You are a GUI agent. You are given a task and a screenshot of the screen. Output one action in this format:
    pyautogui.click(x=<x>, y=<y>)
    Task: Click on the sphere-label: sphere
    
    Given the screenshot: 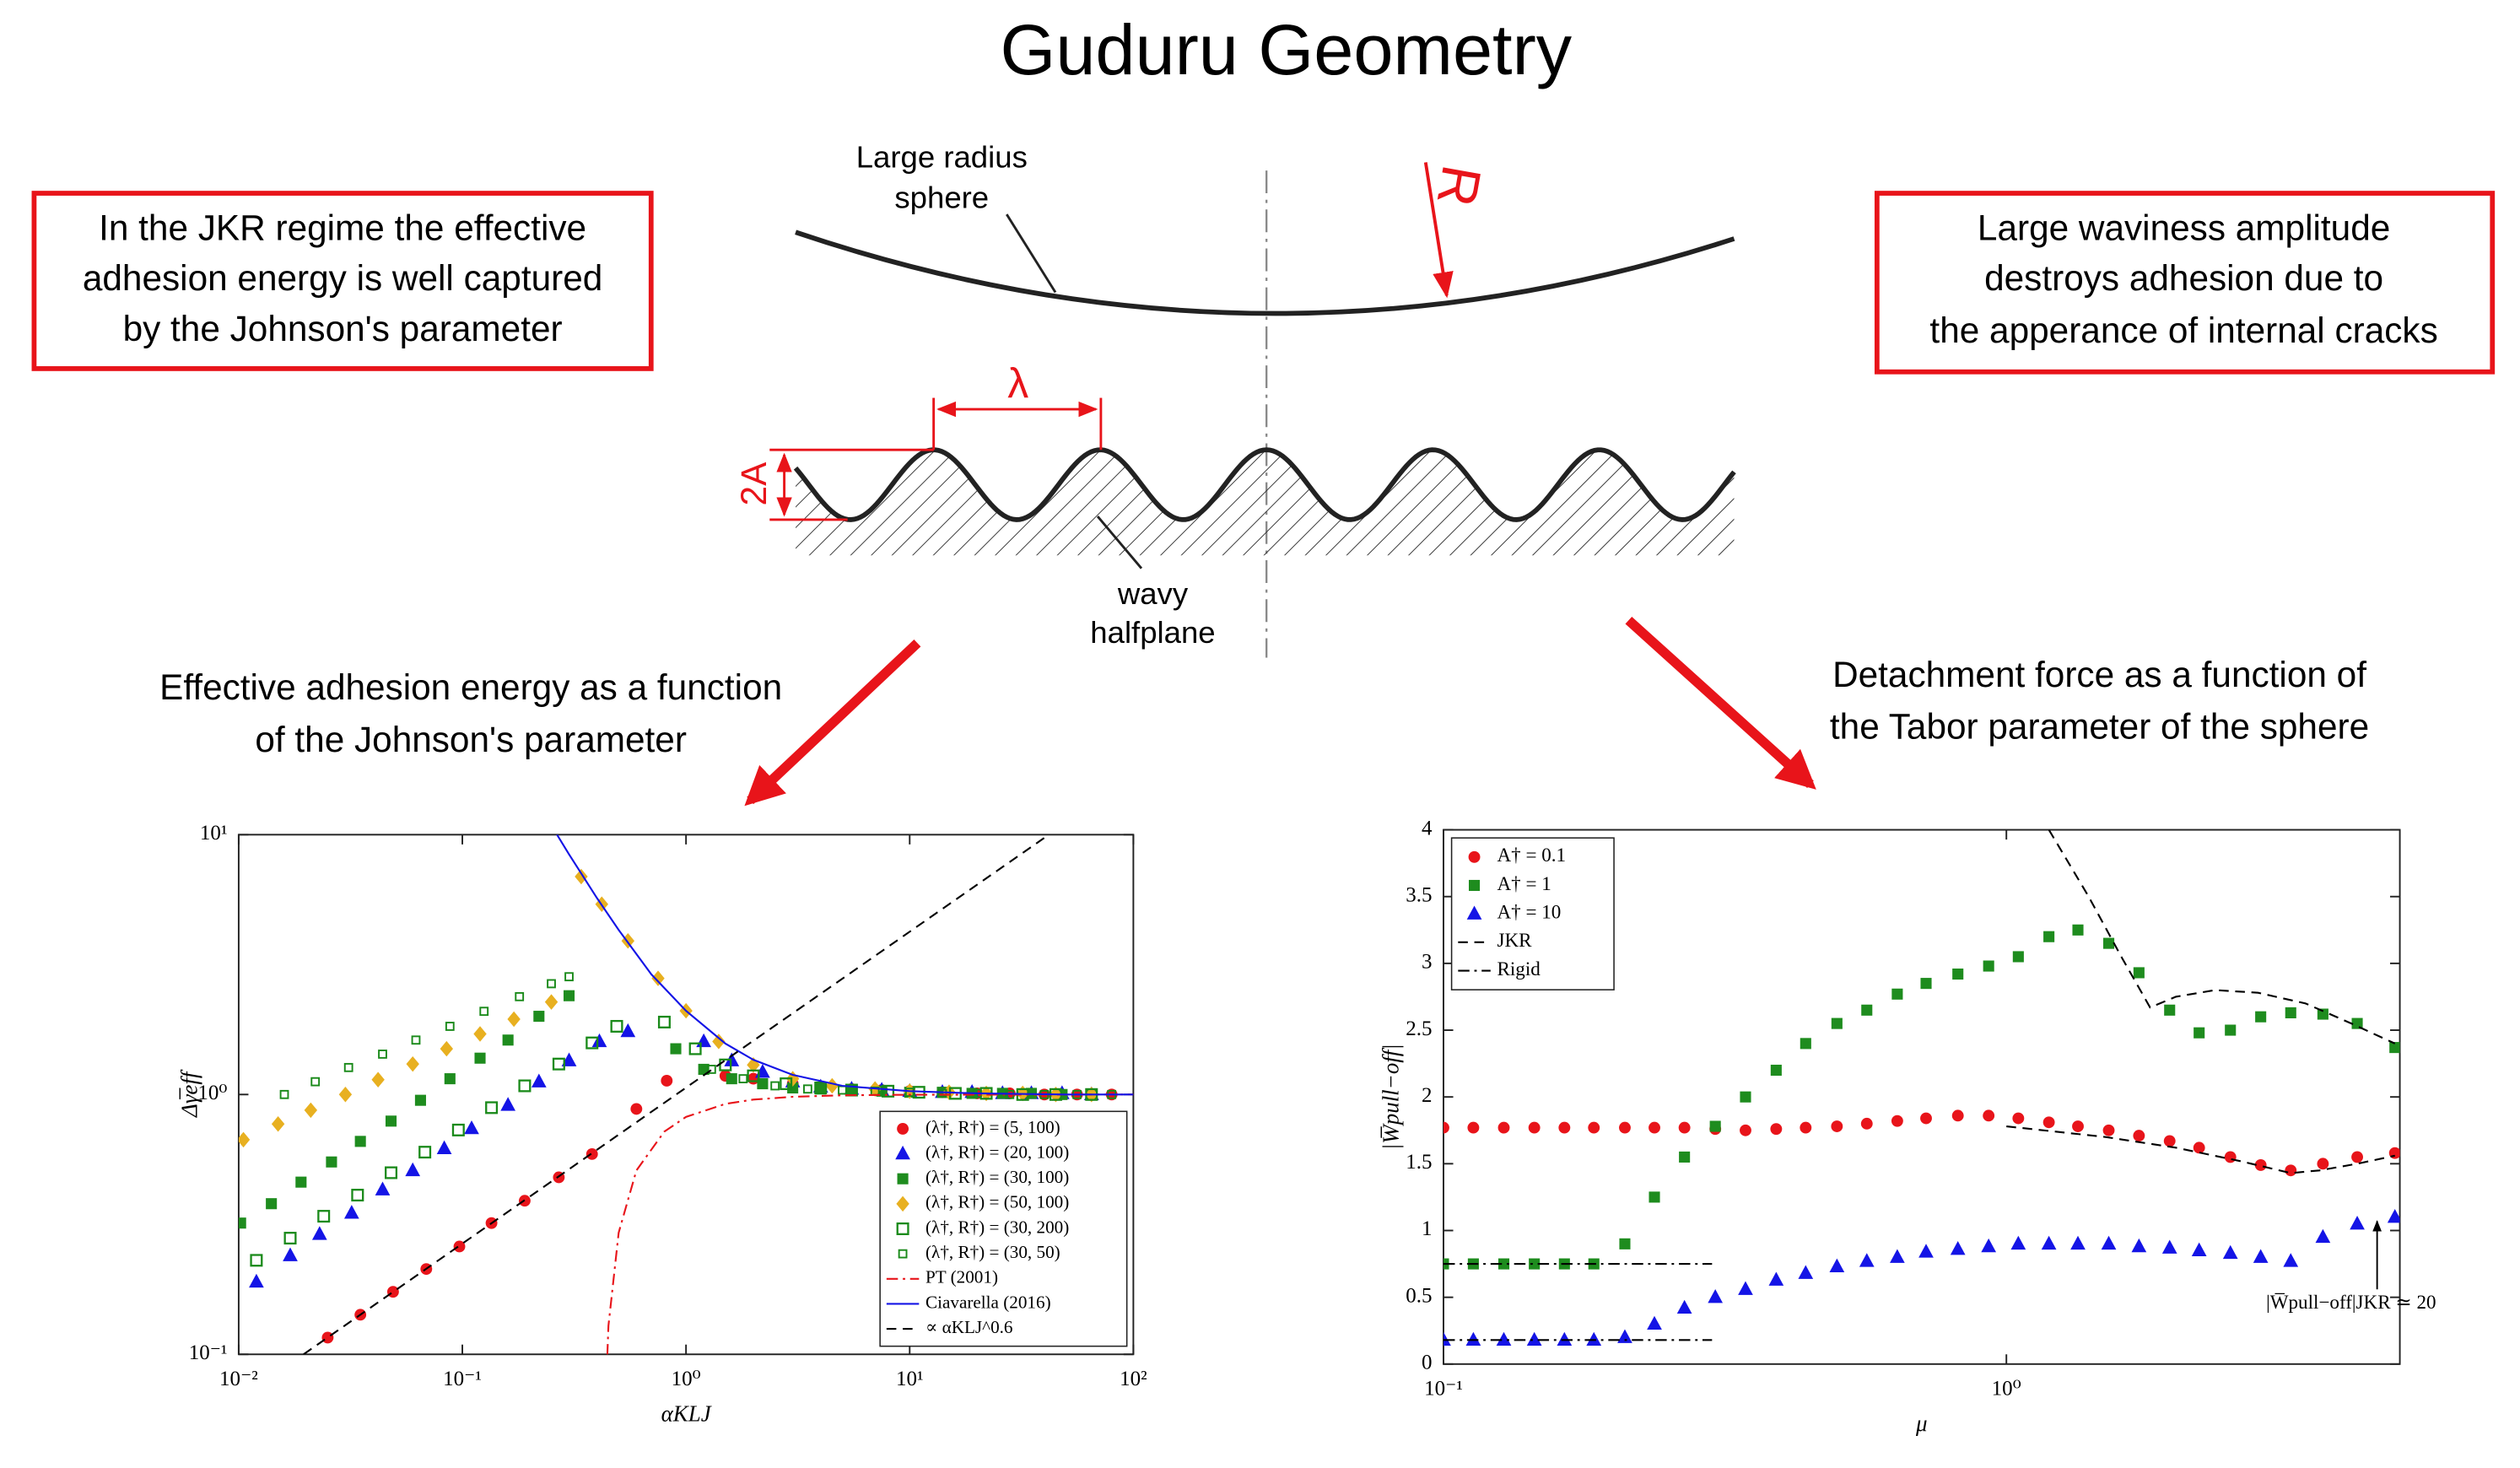 What is the action you would take?
    pyautogui.click(x=942, y=197)
    